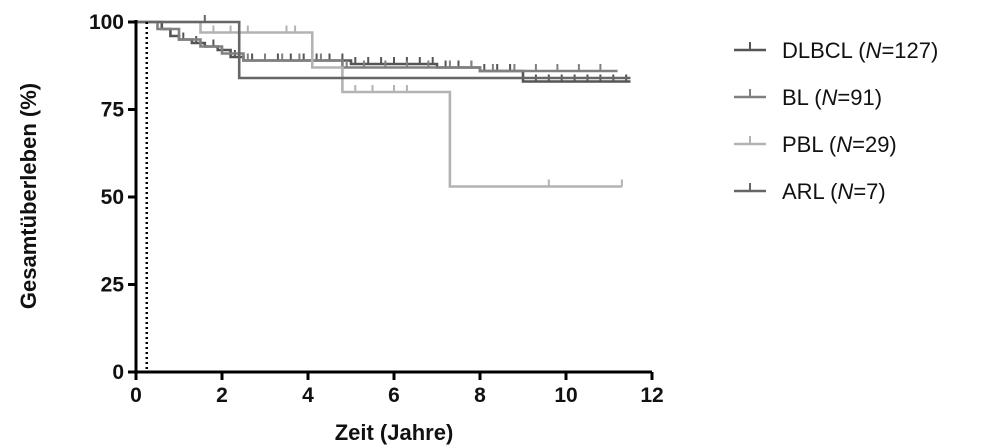  Describe the element at coordinates (902, 50) in the screenshot. I see `legend-series-n: N=127)` at that location.